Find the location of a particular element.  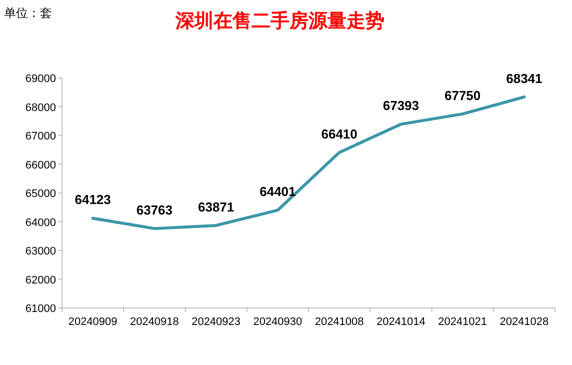

x-tick-label: 20240909 is located at coordinates (93, 322).